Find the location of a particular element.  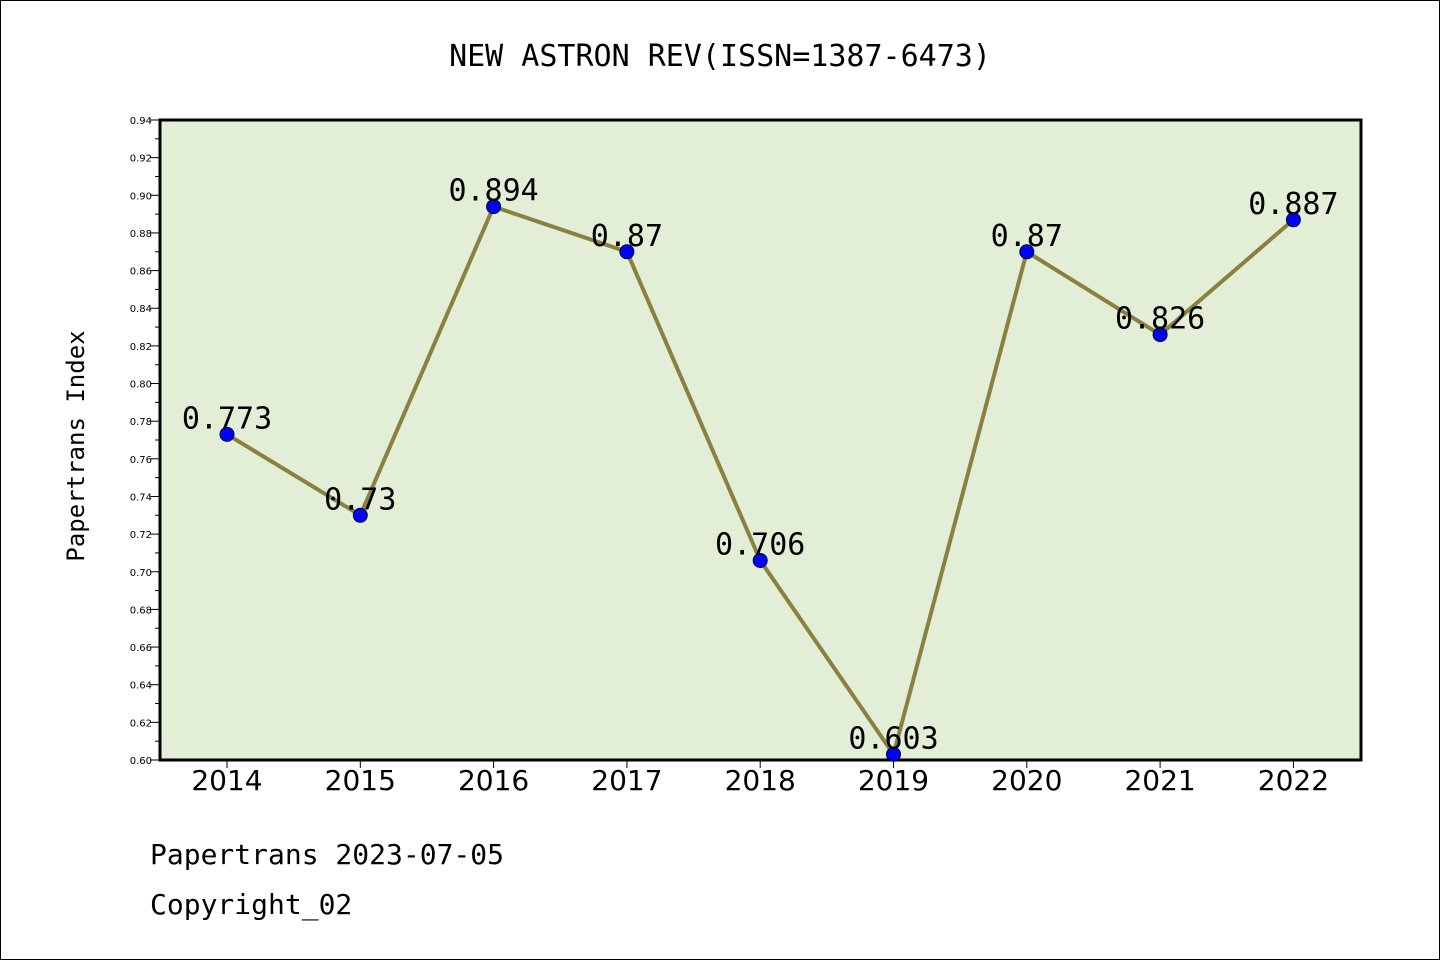

data-label: 0.603 is located at coordinates (893, 738).